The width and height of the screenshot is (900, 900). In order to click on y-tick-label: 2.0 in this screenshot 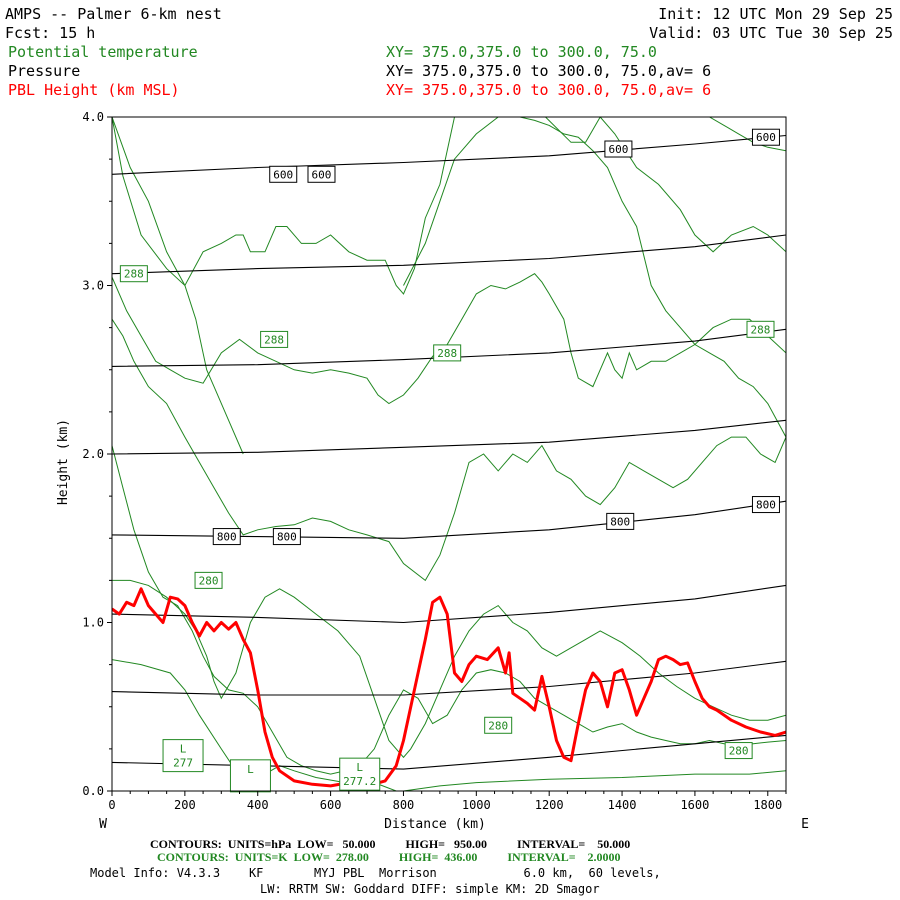, I will do `click(93, 454)`.